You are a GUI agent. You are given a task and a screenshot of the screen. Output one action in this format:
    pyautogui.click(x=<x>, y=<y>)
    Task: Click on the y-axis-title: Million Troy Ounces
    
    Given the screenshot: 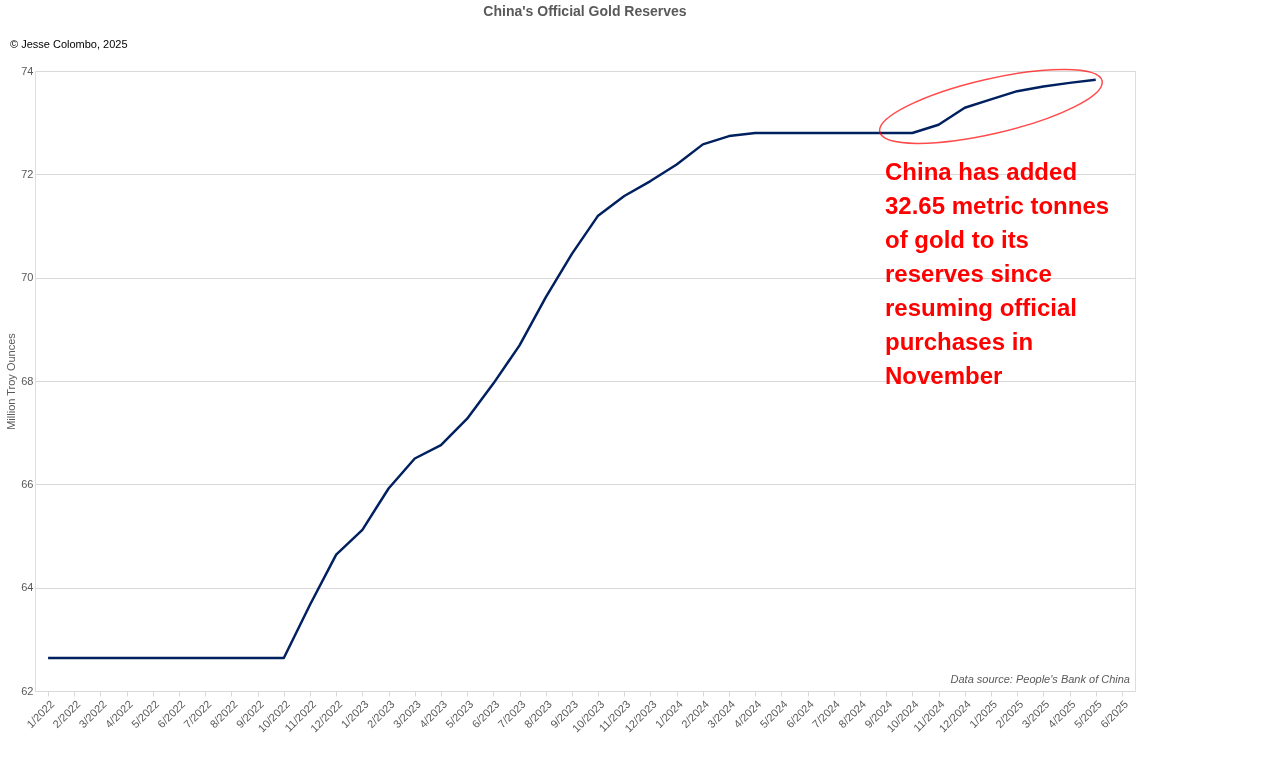 What is the action you would take?
    pyautogui.click(x=11, y=381)
    